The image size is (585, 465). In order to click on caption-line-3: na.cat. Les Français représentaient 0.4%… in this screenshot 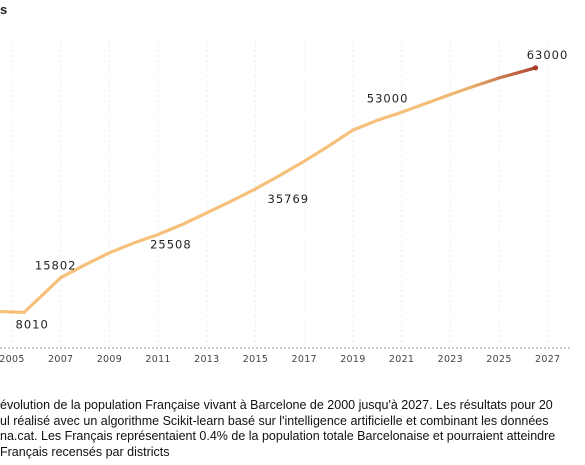, I will do `click(278, 436)`.